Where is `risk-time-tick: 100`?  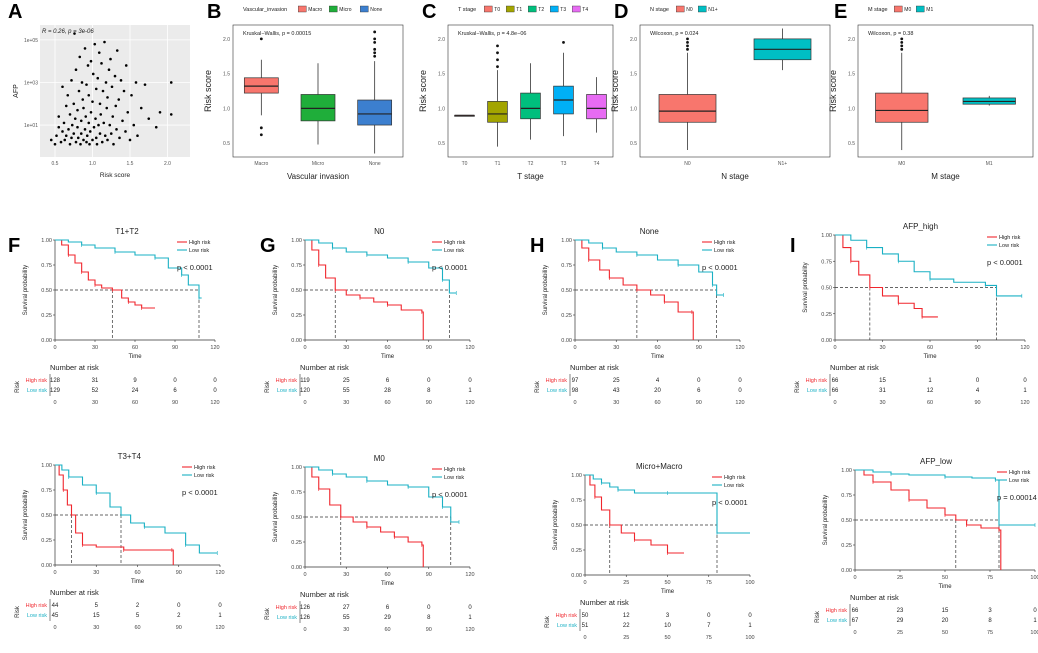 risk-time-tick: 100 is located at coordinates (749, 638).